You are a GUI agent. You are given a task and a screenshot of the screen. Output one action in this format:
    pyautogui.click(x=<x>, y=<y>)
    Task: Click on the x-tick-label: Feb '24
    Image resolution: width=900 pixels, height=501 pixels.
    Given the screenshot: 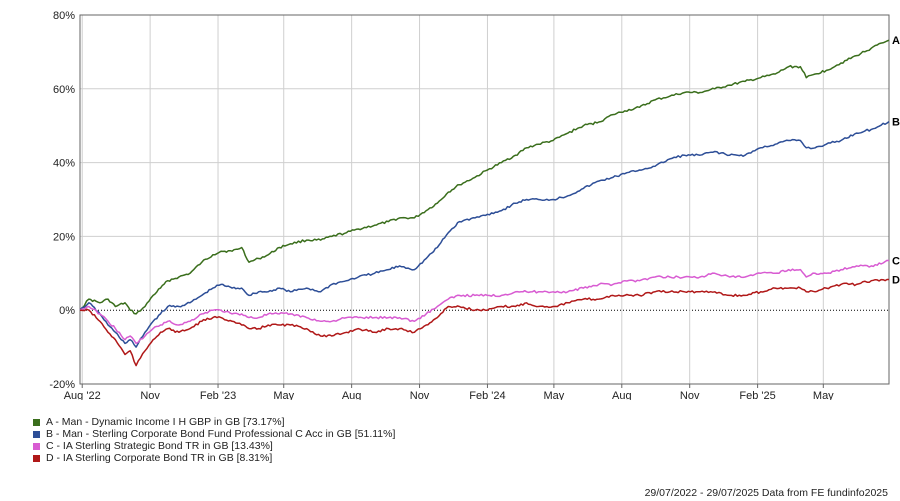 What is the action you would take?
    pyautogui.click(x=487, y=395)
    